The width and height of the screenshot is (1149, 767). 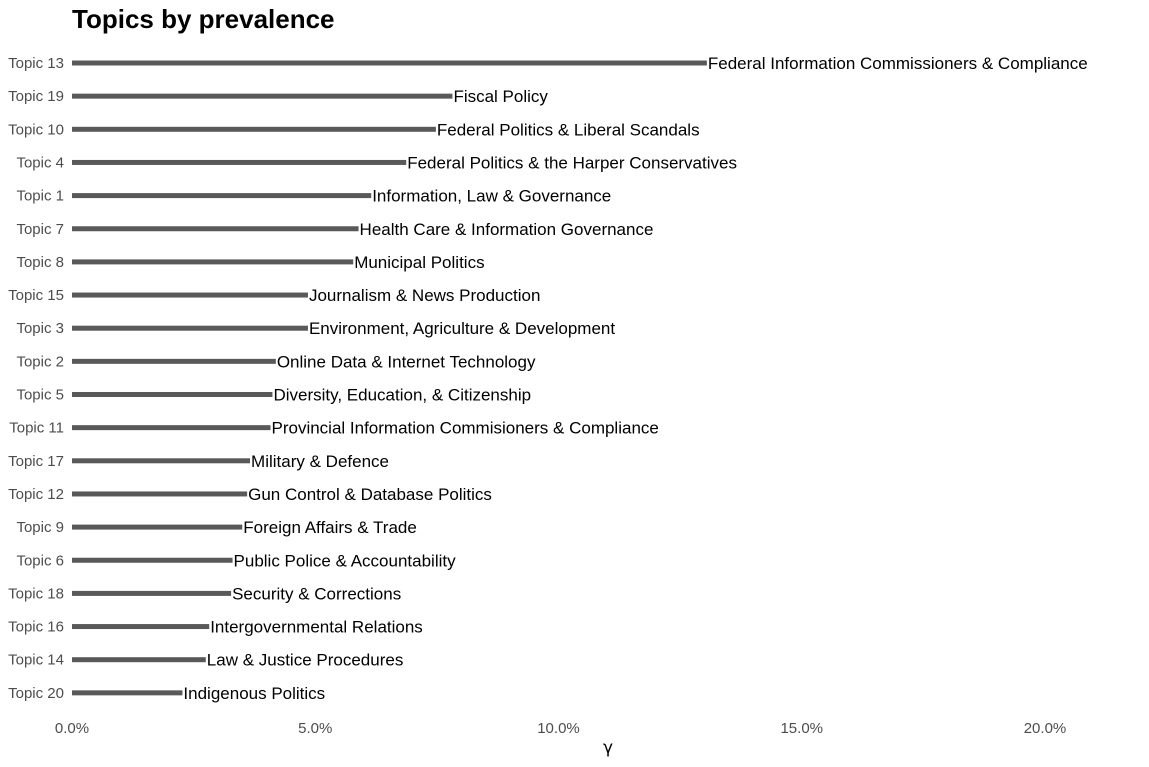 I want to click on y-tick-label-topic-20: Topic 20, so click(x=36, y=693).